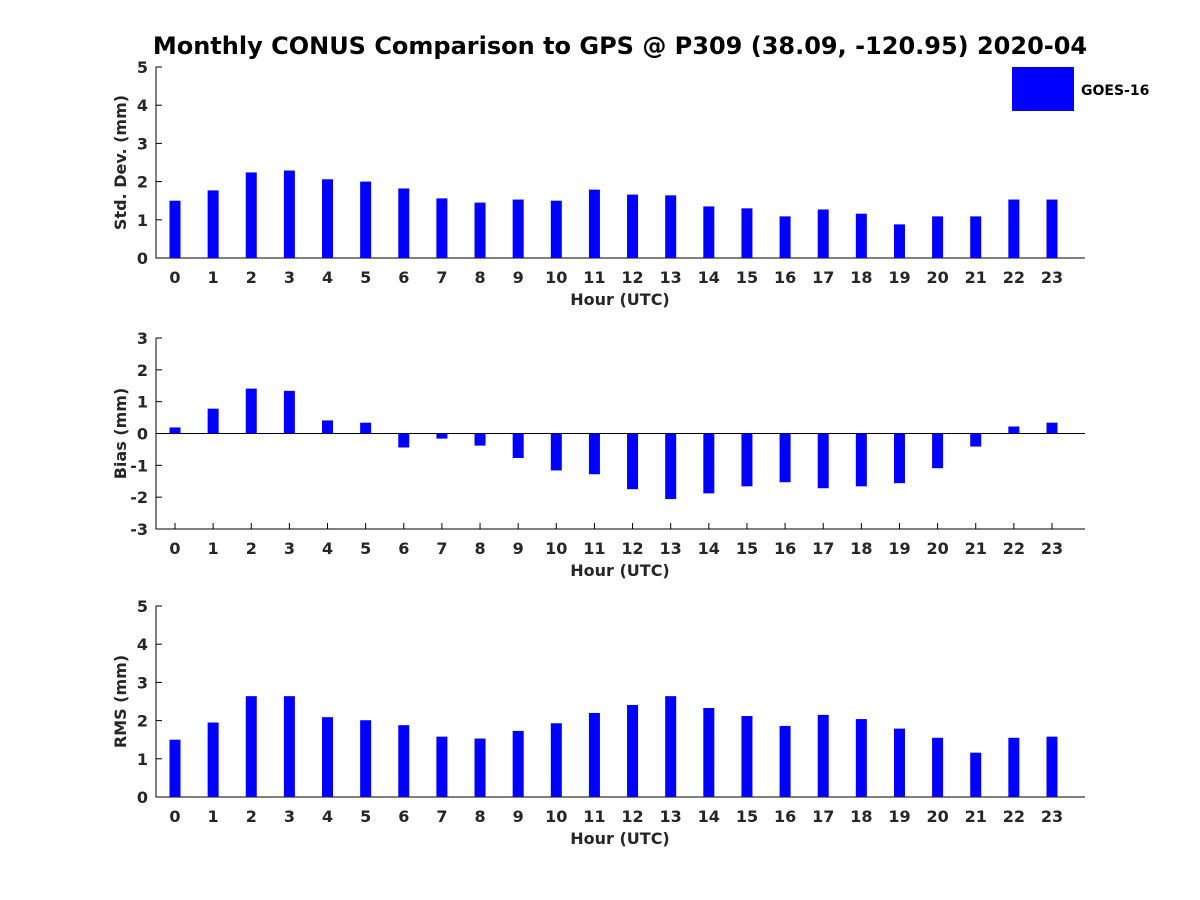 This screenshot has height=900, width=1200. What do you see at coordinates (120, 434) in the screenshot?
I see `bias-ylabel: Bias (mm)` at bounding box center [120, 434].